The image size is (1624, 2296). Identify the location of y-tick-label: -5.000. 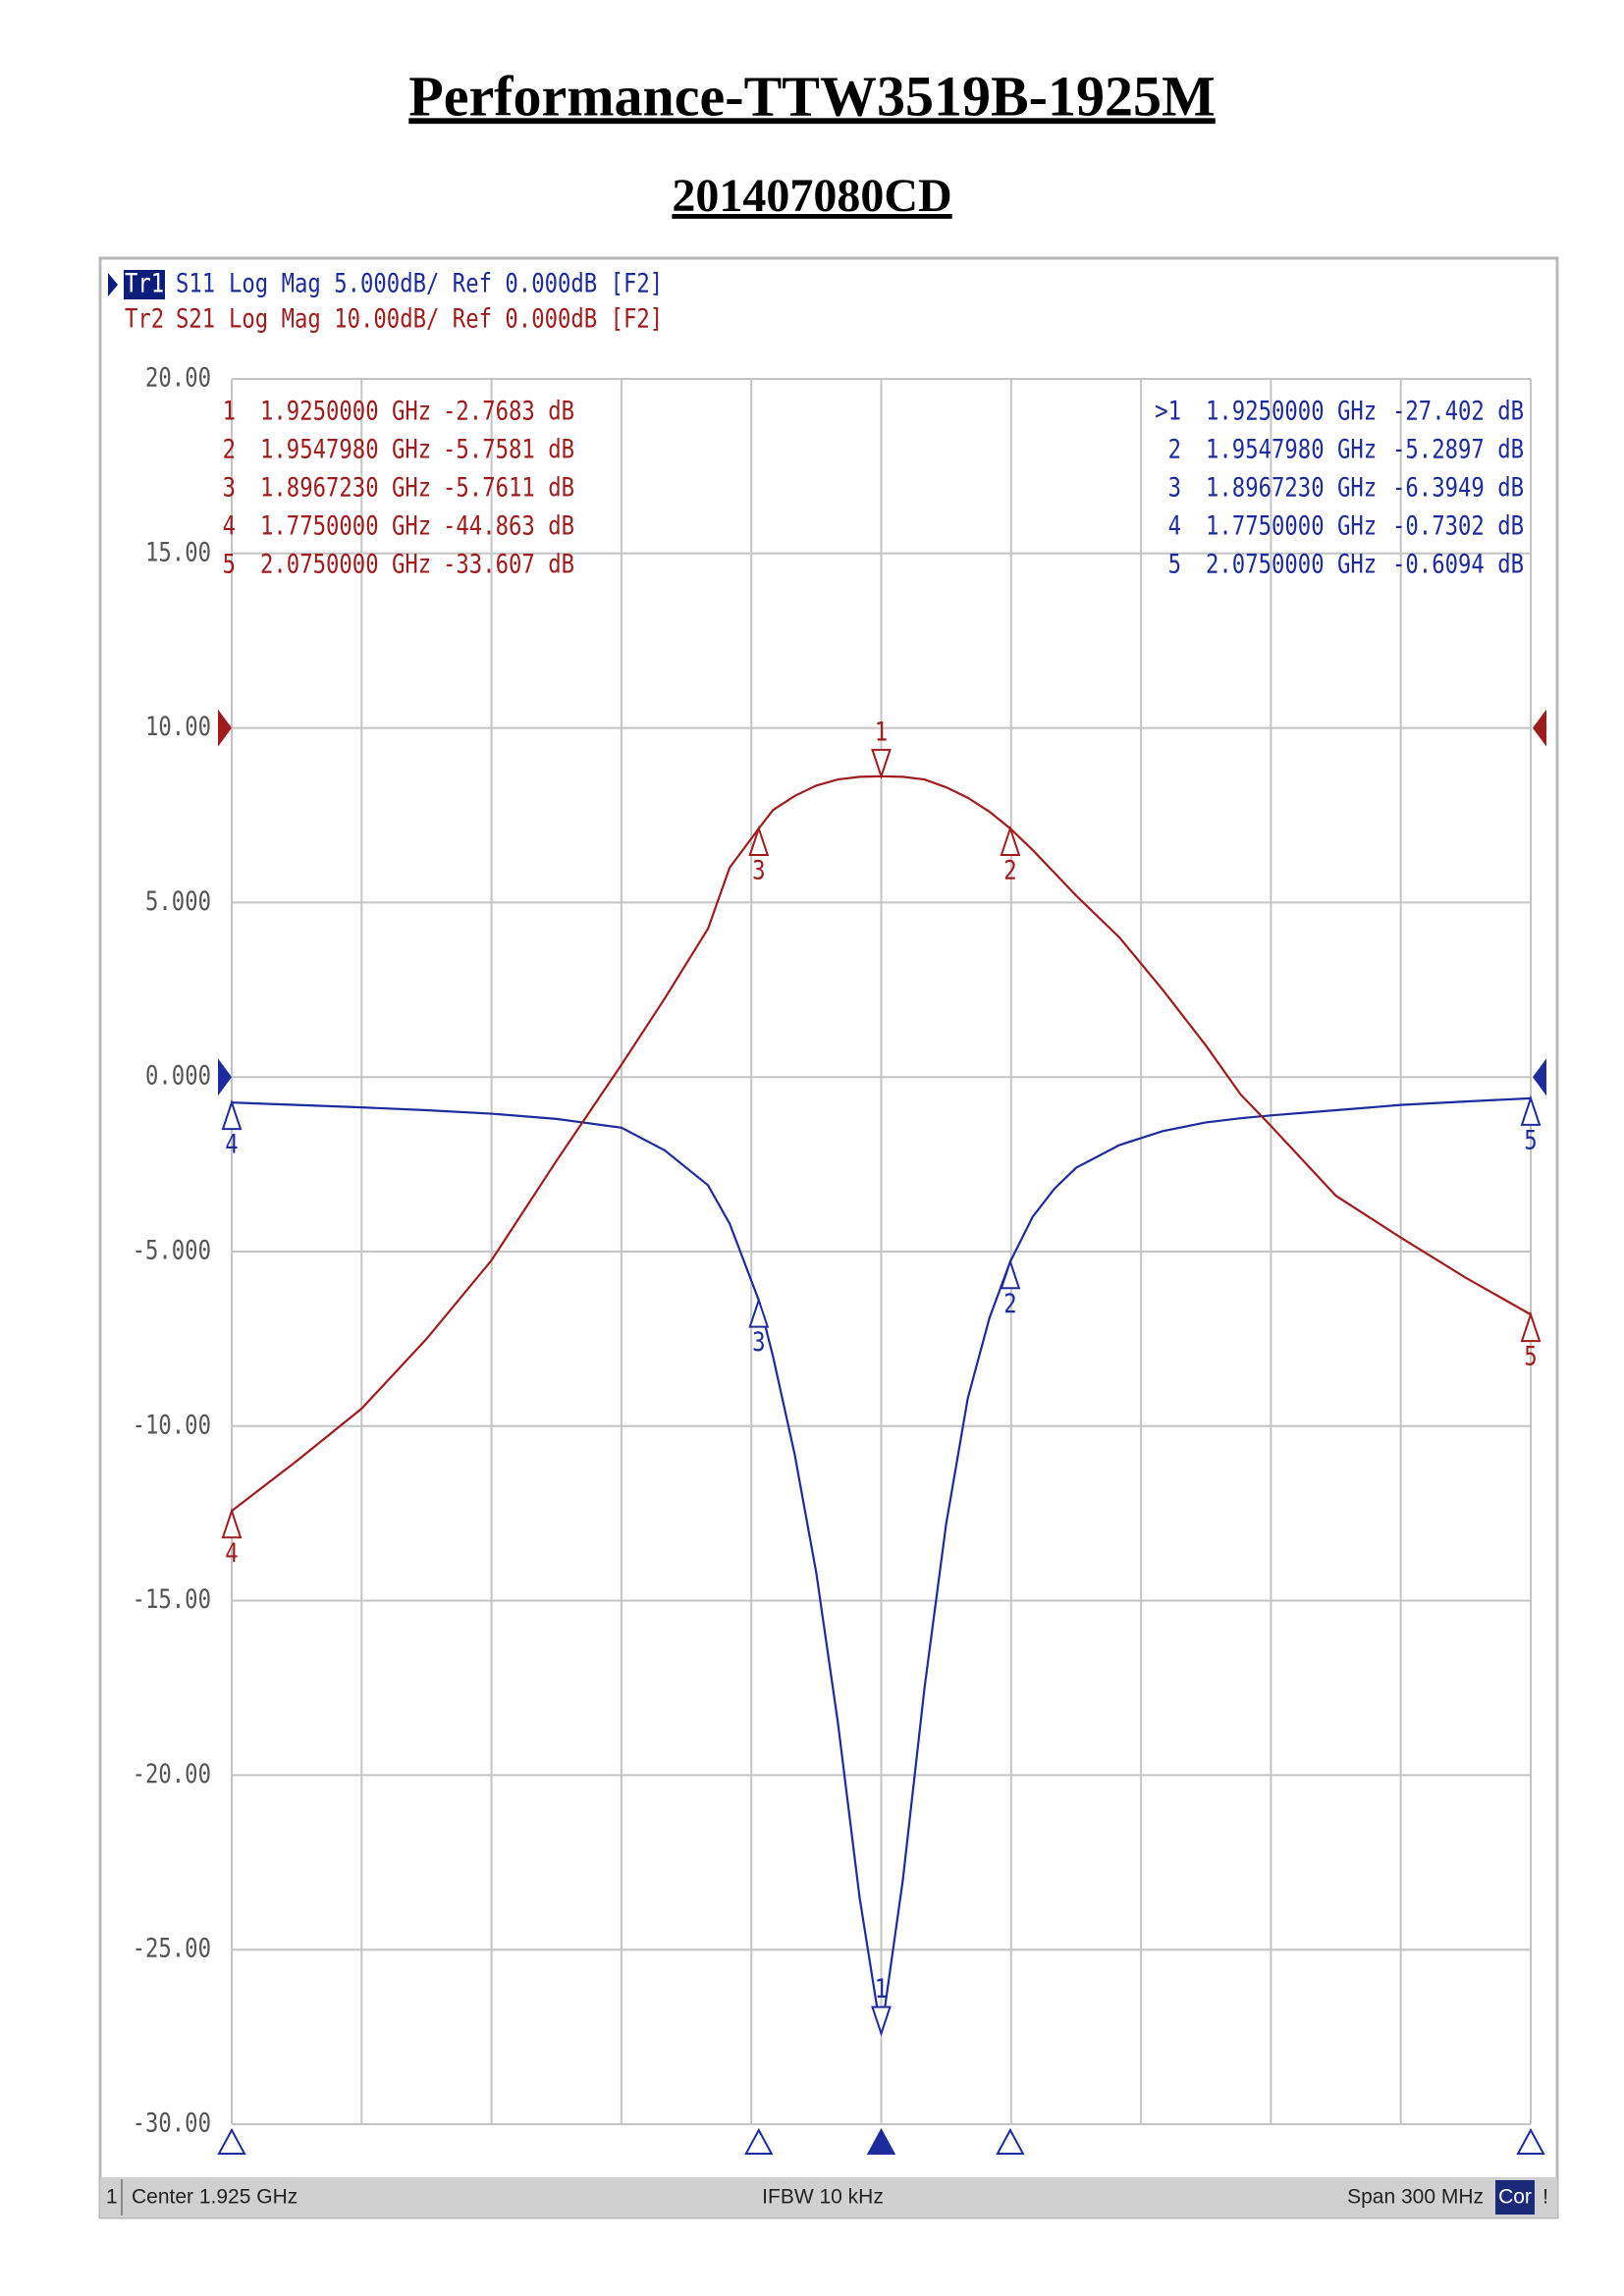
(172, 1251).